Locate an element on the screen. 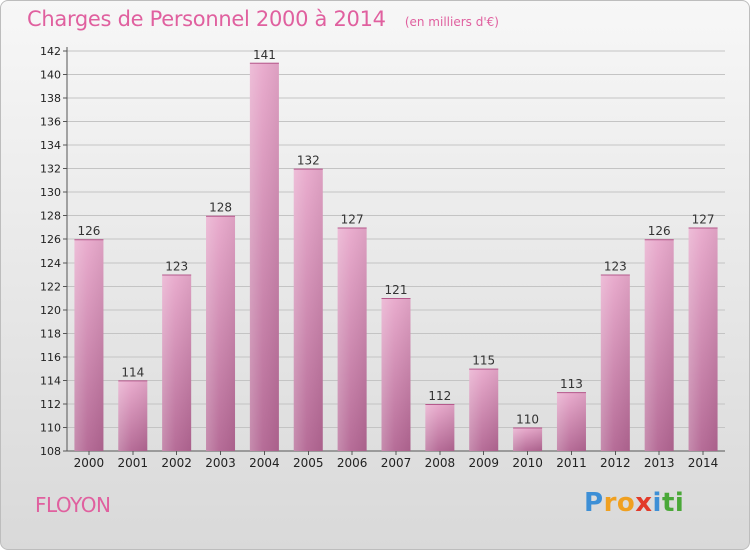 The width and height of the screenshot is (750, 550). x-tick-label: 2000 is located at coordinates (89, 463).